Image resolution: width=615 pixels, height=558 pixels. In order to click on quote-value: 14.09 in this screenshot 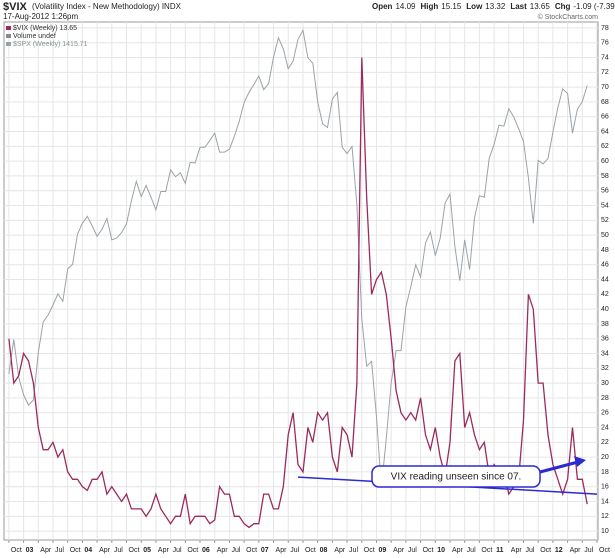, I will do `click(405, 6)`.